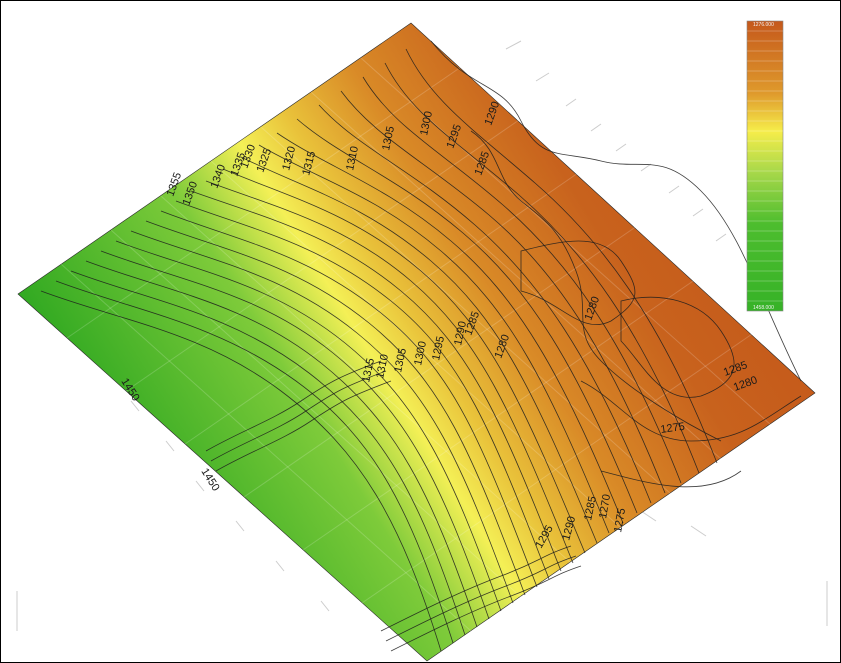 Image resolution: width=841 pixels, height=663 pixels. Describe the element at coordinates (368, 370) in the screenshot. I see `contour-label: 1315` at that location.